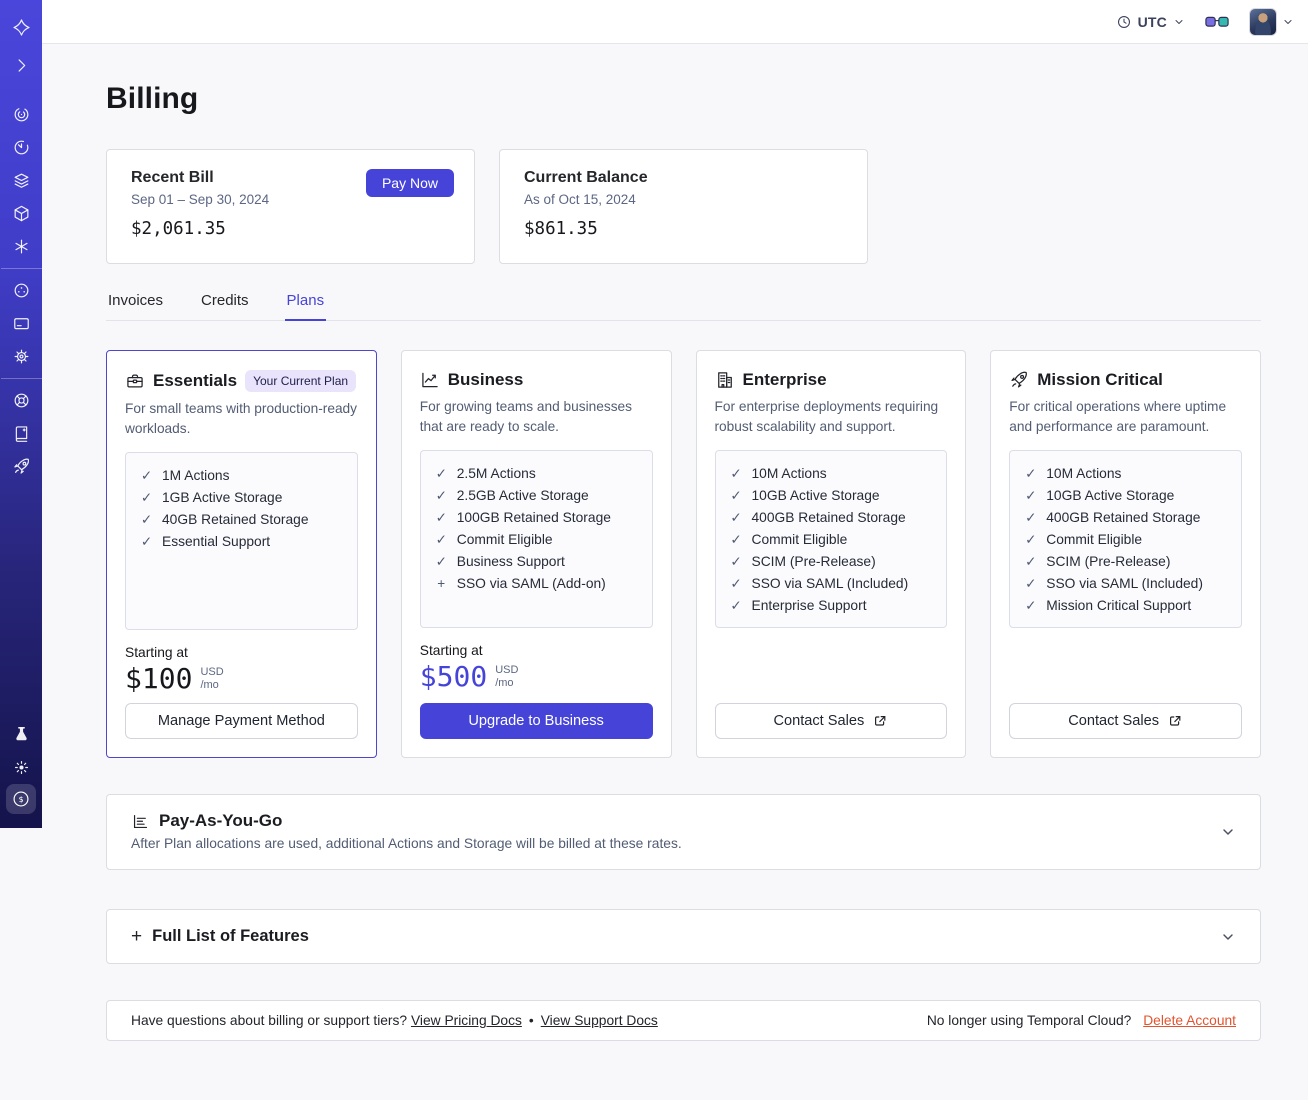 Image resolution: width=1308 pixels, height=1100 pixels. What do you see at coordinates (209, 684) in the screenshot?
I see `plan-per: /mo` at bounding box center [209, 684].